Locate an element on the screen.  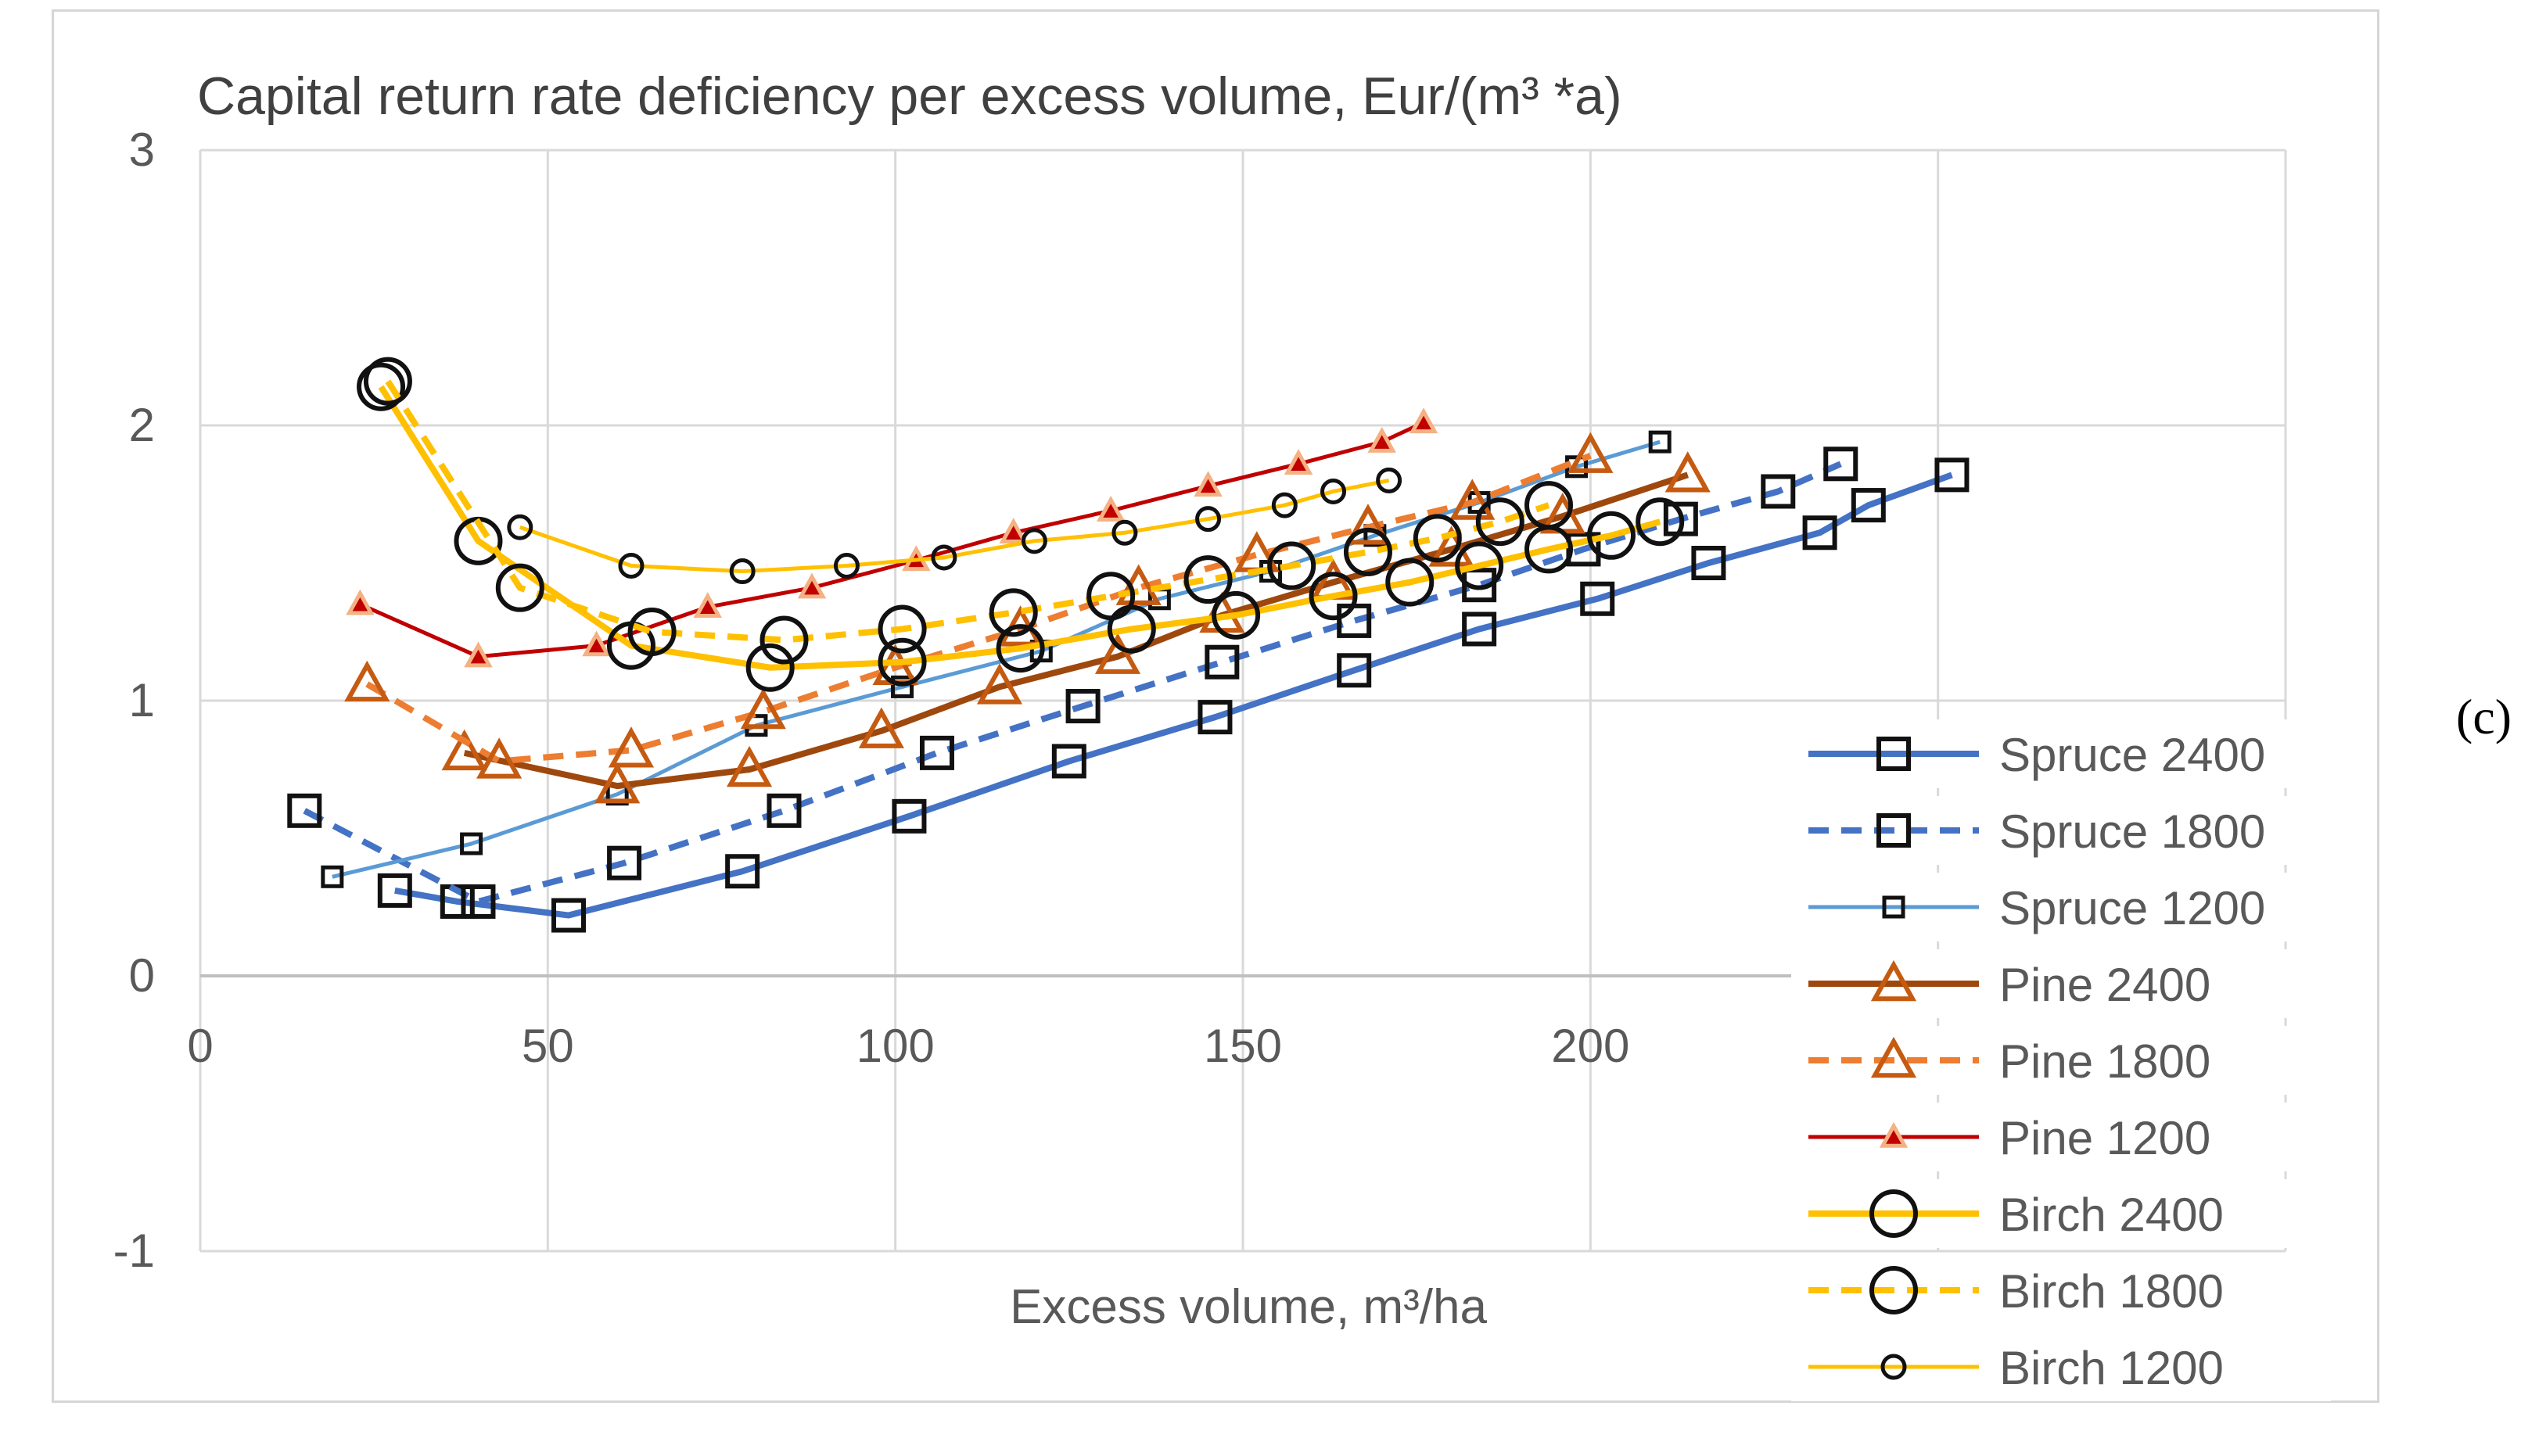
legend-item: Birch 1800 is located at coordinates (2061, 1290).